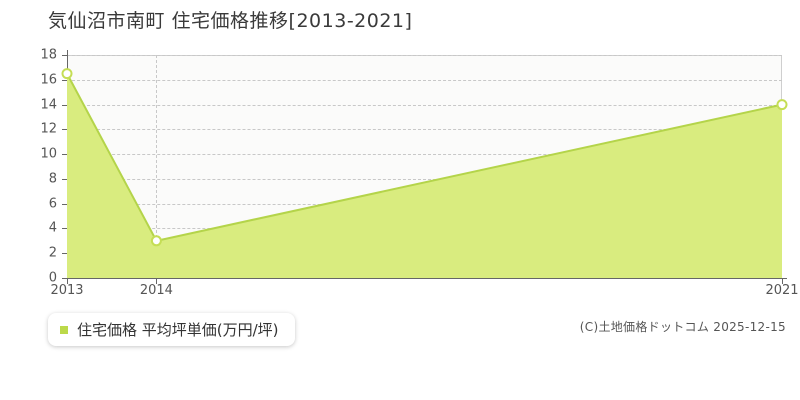 The image size is (800, 400). Describe the element at coordinates (350, 21) in the screenshot. I see `chart-title-range: [2013-2021]` at that location.